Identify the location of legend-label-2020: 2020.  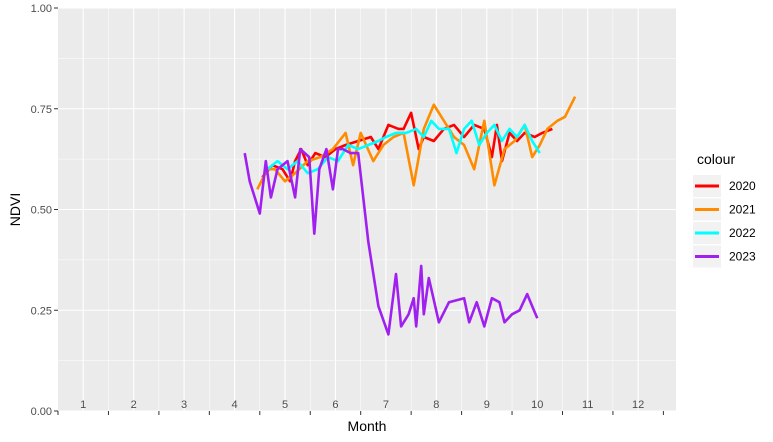
(742, 186).